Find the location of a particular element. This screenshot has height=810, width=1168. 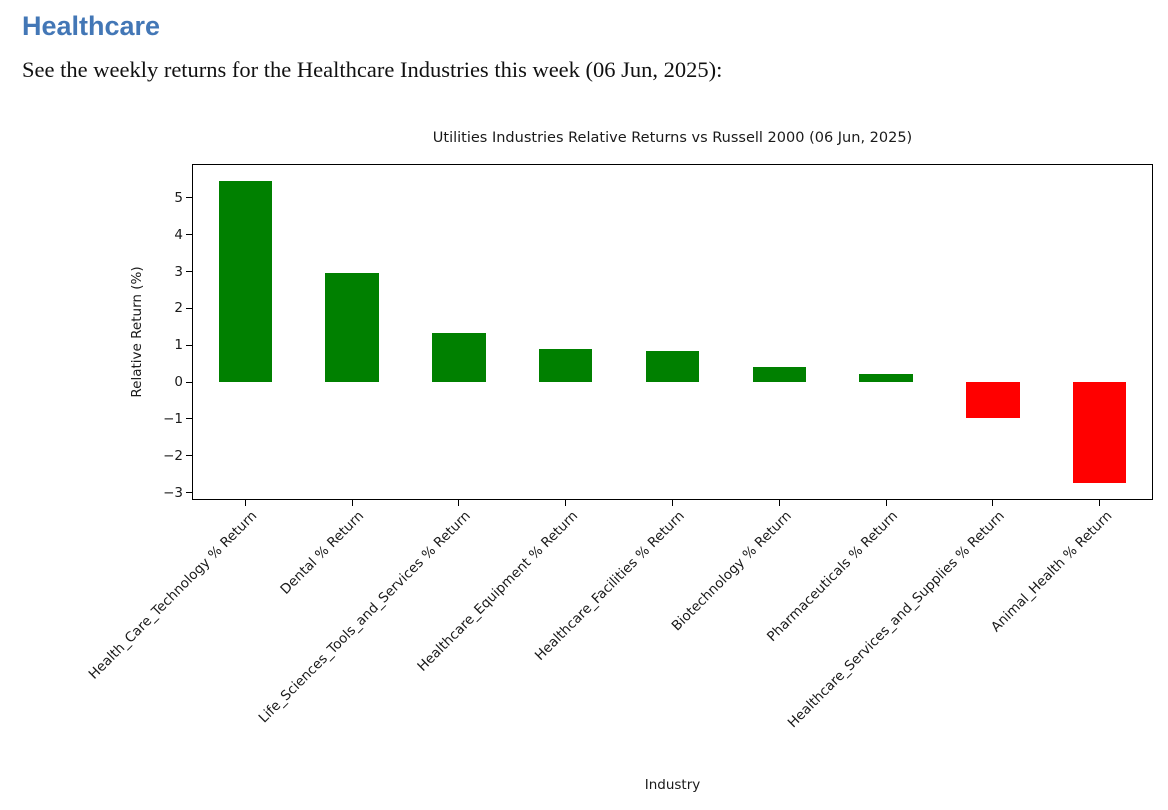

x-axis-label: Industry is located at coordinates (672, 785).